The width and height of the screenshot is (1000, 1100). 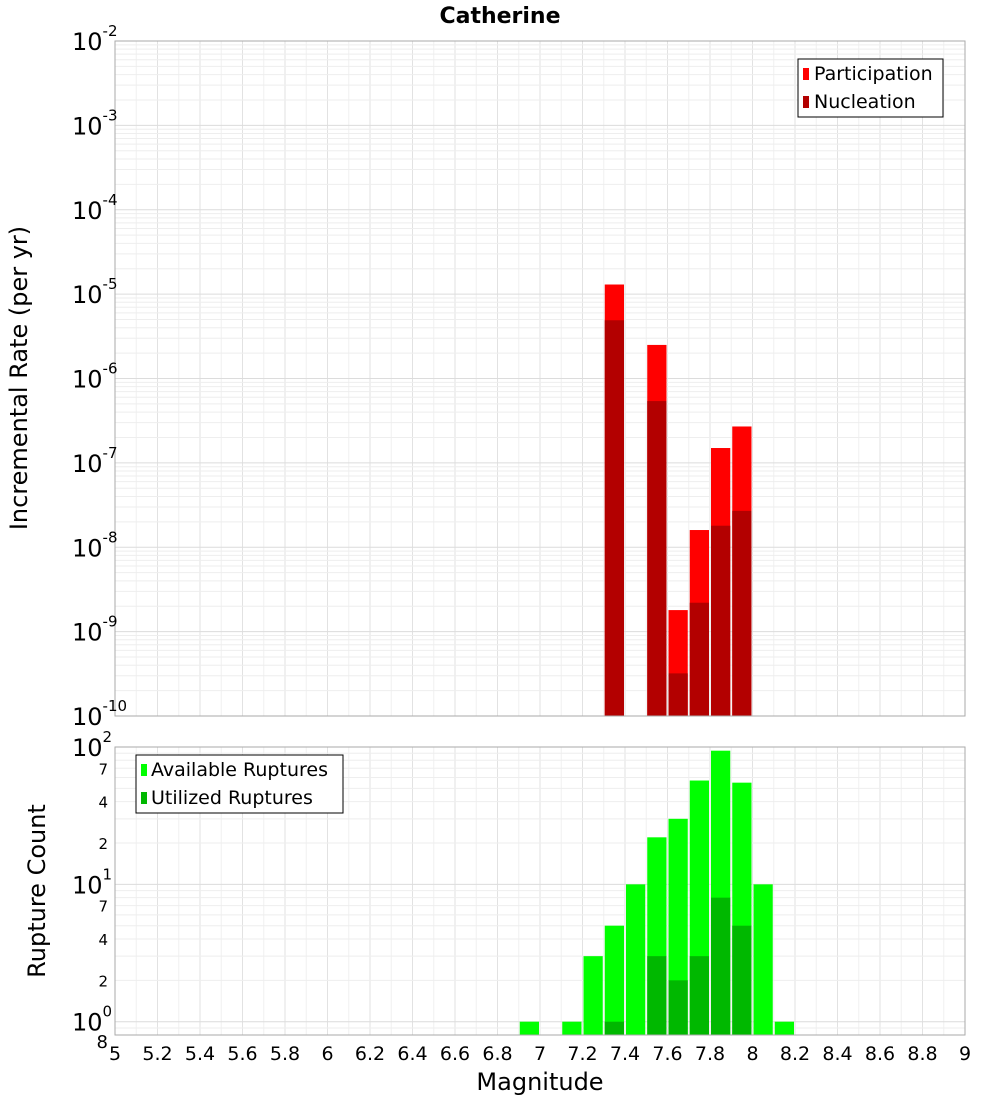 I want to click on y-tick-label: 10⁻⁹, so click(x=95, y=630).